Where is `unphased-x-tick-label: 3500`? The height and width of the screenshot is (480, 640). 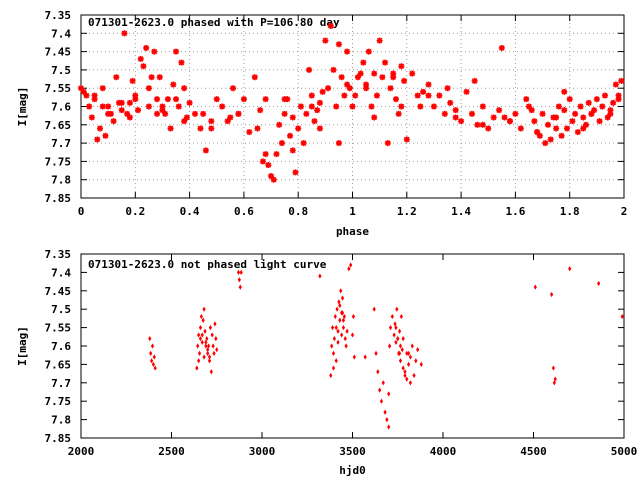
unphased-x-tick-label: 3500 is located at coordinates (352, 451).